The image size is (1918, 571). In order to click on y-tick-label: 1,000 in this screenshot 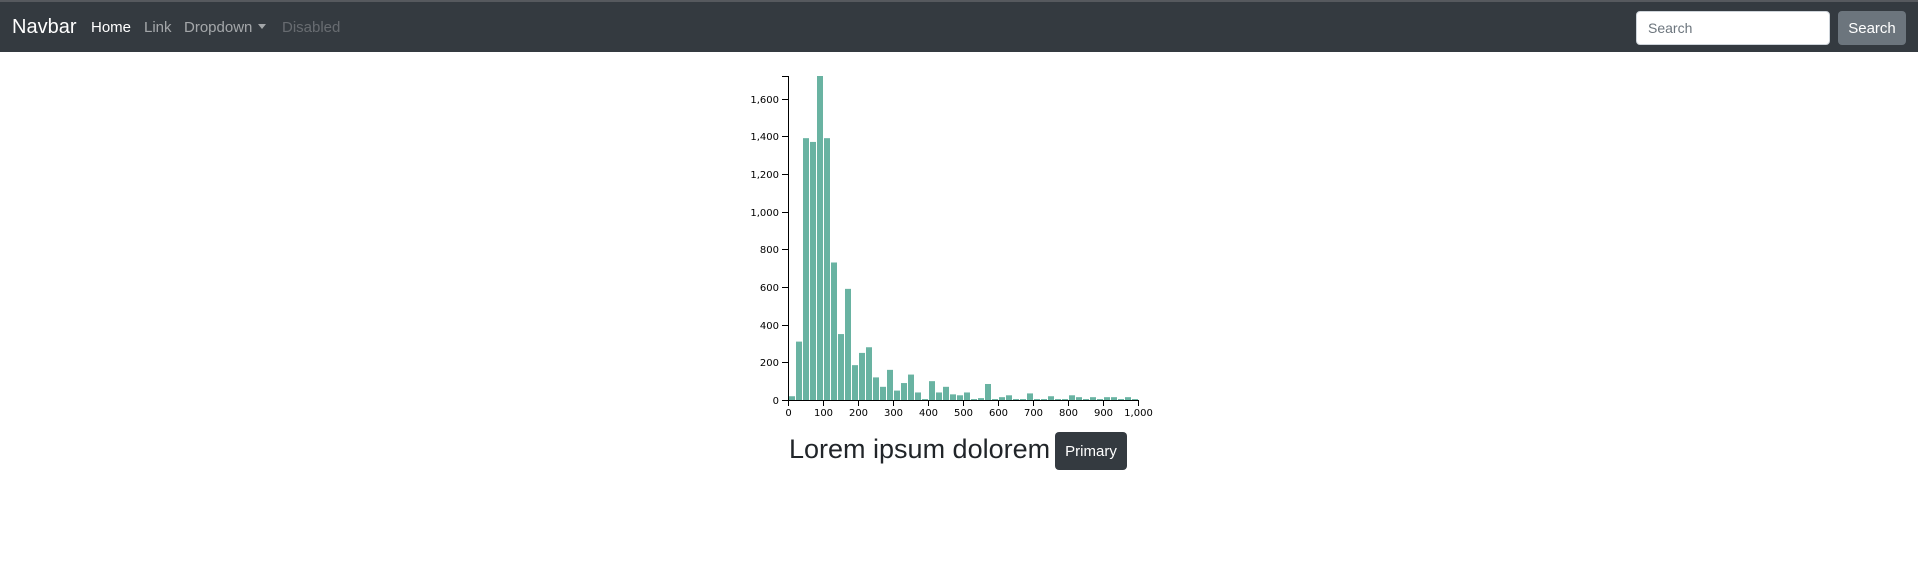, I will do `click(764, 213)`.